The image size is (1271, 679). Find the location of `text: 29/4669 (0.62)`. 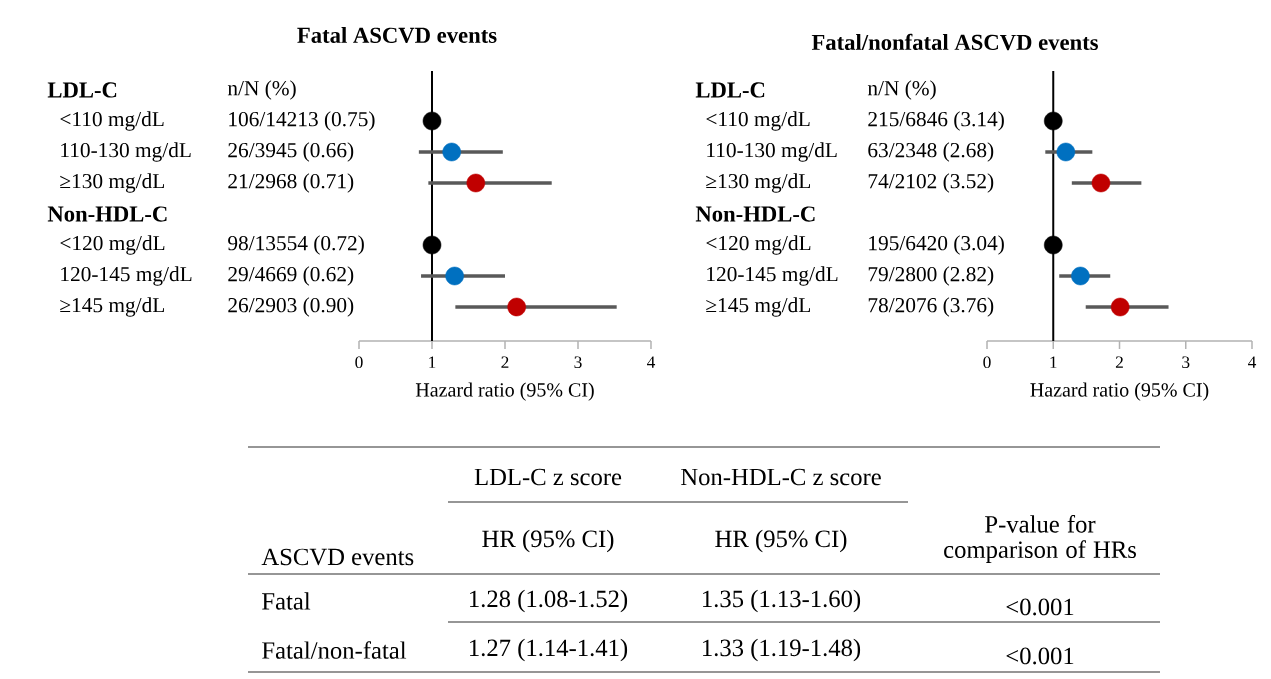

text: 29/4669 (0.62) is located at coordinates (291, 276).